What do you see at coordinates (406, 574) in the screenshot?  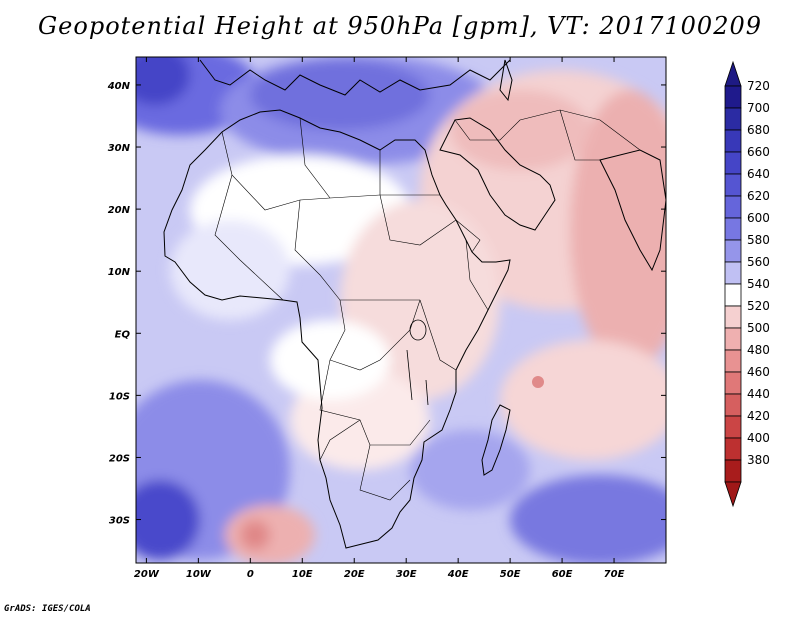 I see `lon-label: 30E` at bounding box center [406, 574].